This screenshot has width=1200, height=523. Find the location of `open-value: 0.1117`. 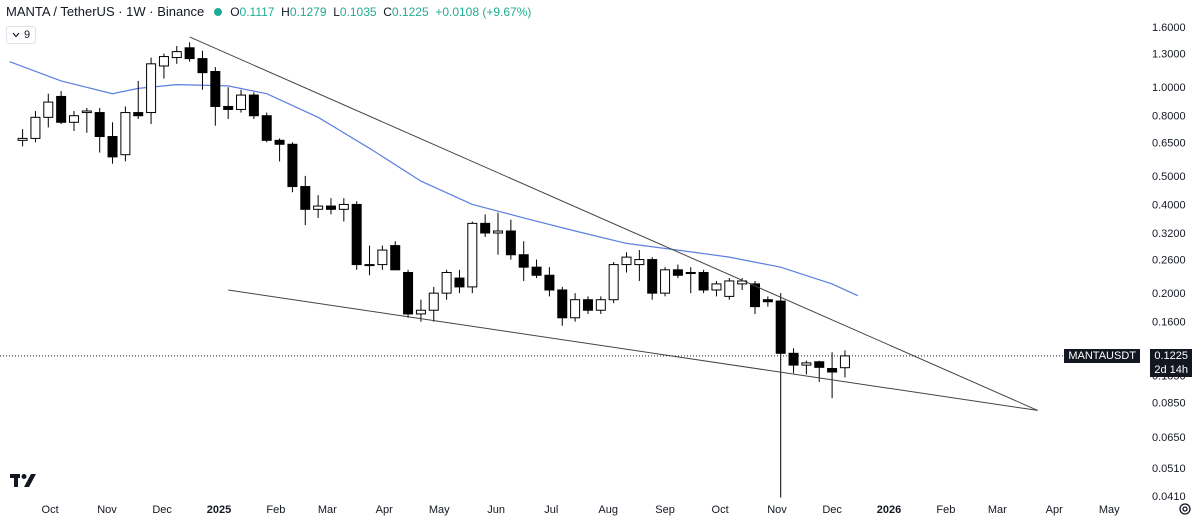

open-value: 0.1117 is located at coordinates (257, 11).